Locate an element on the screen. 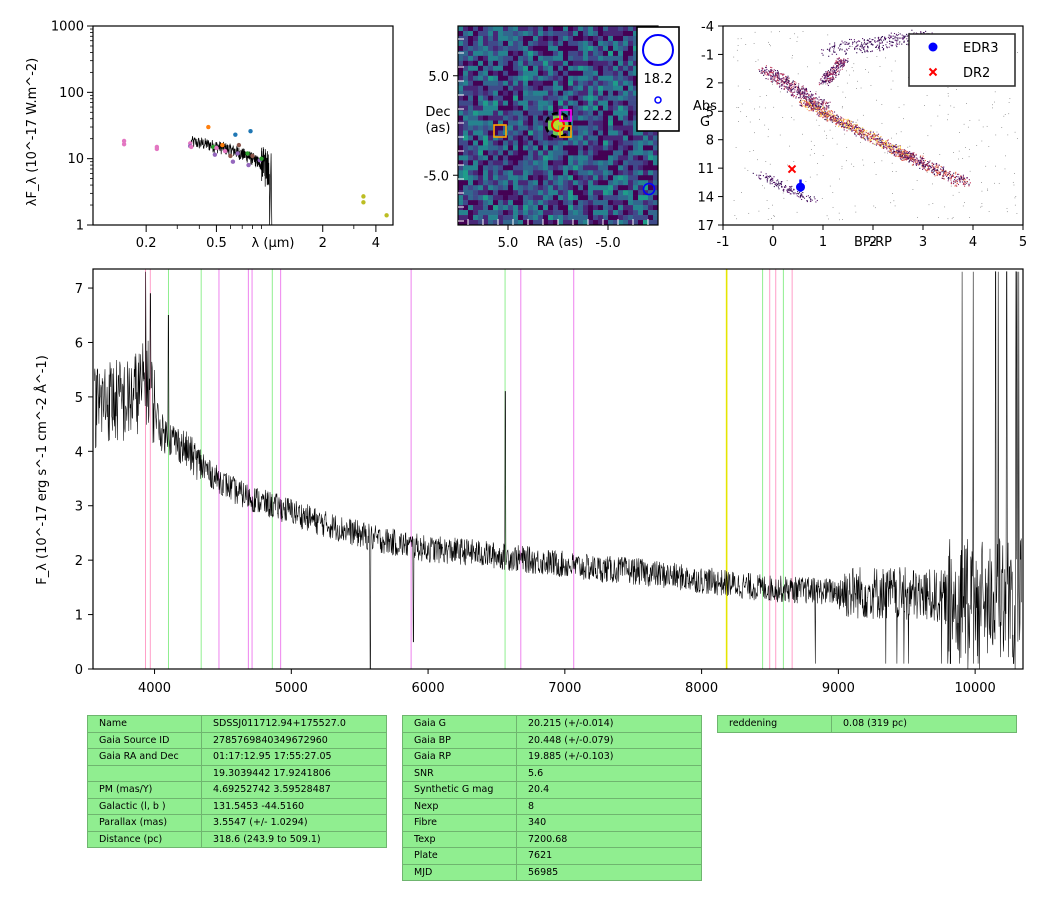 The height and width of the screenshot is (902, 1048). hr-y-tick-label: 11 is located at coordinates (705, 169).